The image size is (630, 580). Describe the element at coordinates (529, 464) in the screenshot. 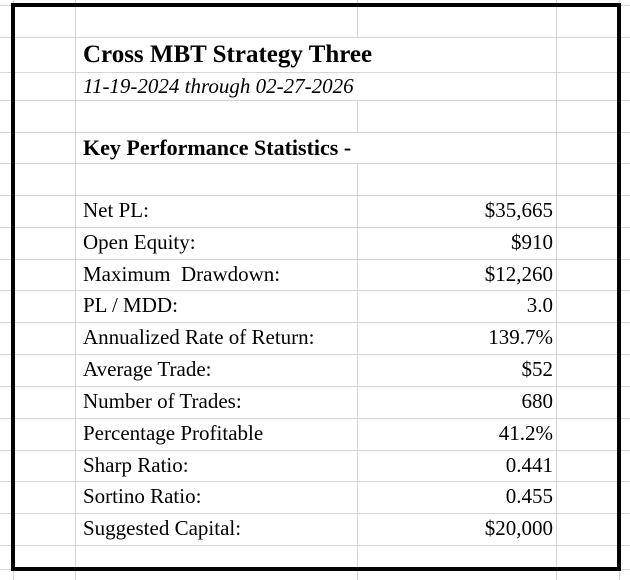

I see `stat-value: 0.441` at that location.